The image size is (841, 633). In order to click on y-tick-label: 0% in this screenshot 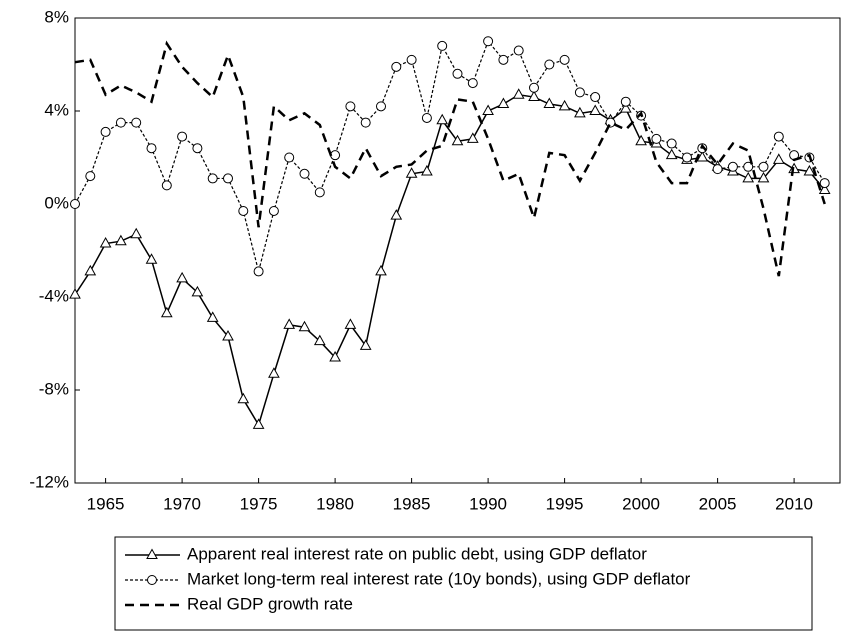, I will do `click(56, 202)`.